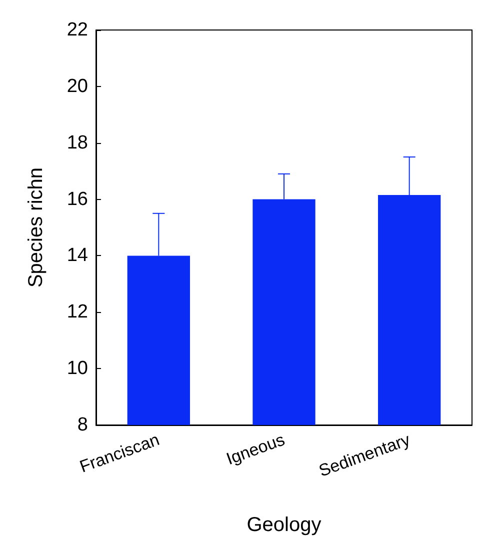 The width and height of the screenshot is (490, 555). I want to click on y-tick-label: 20, so click(77, 86).